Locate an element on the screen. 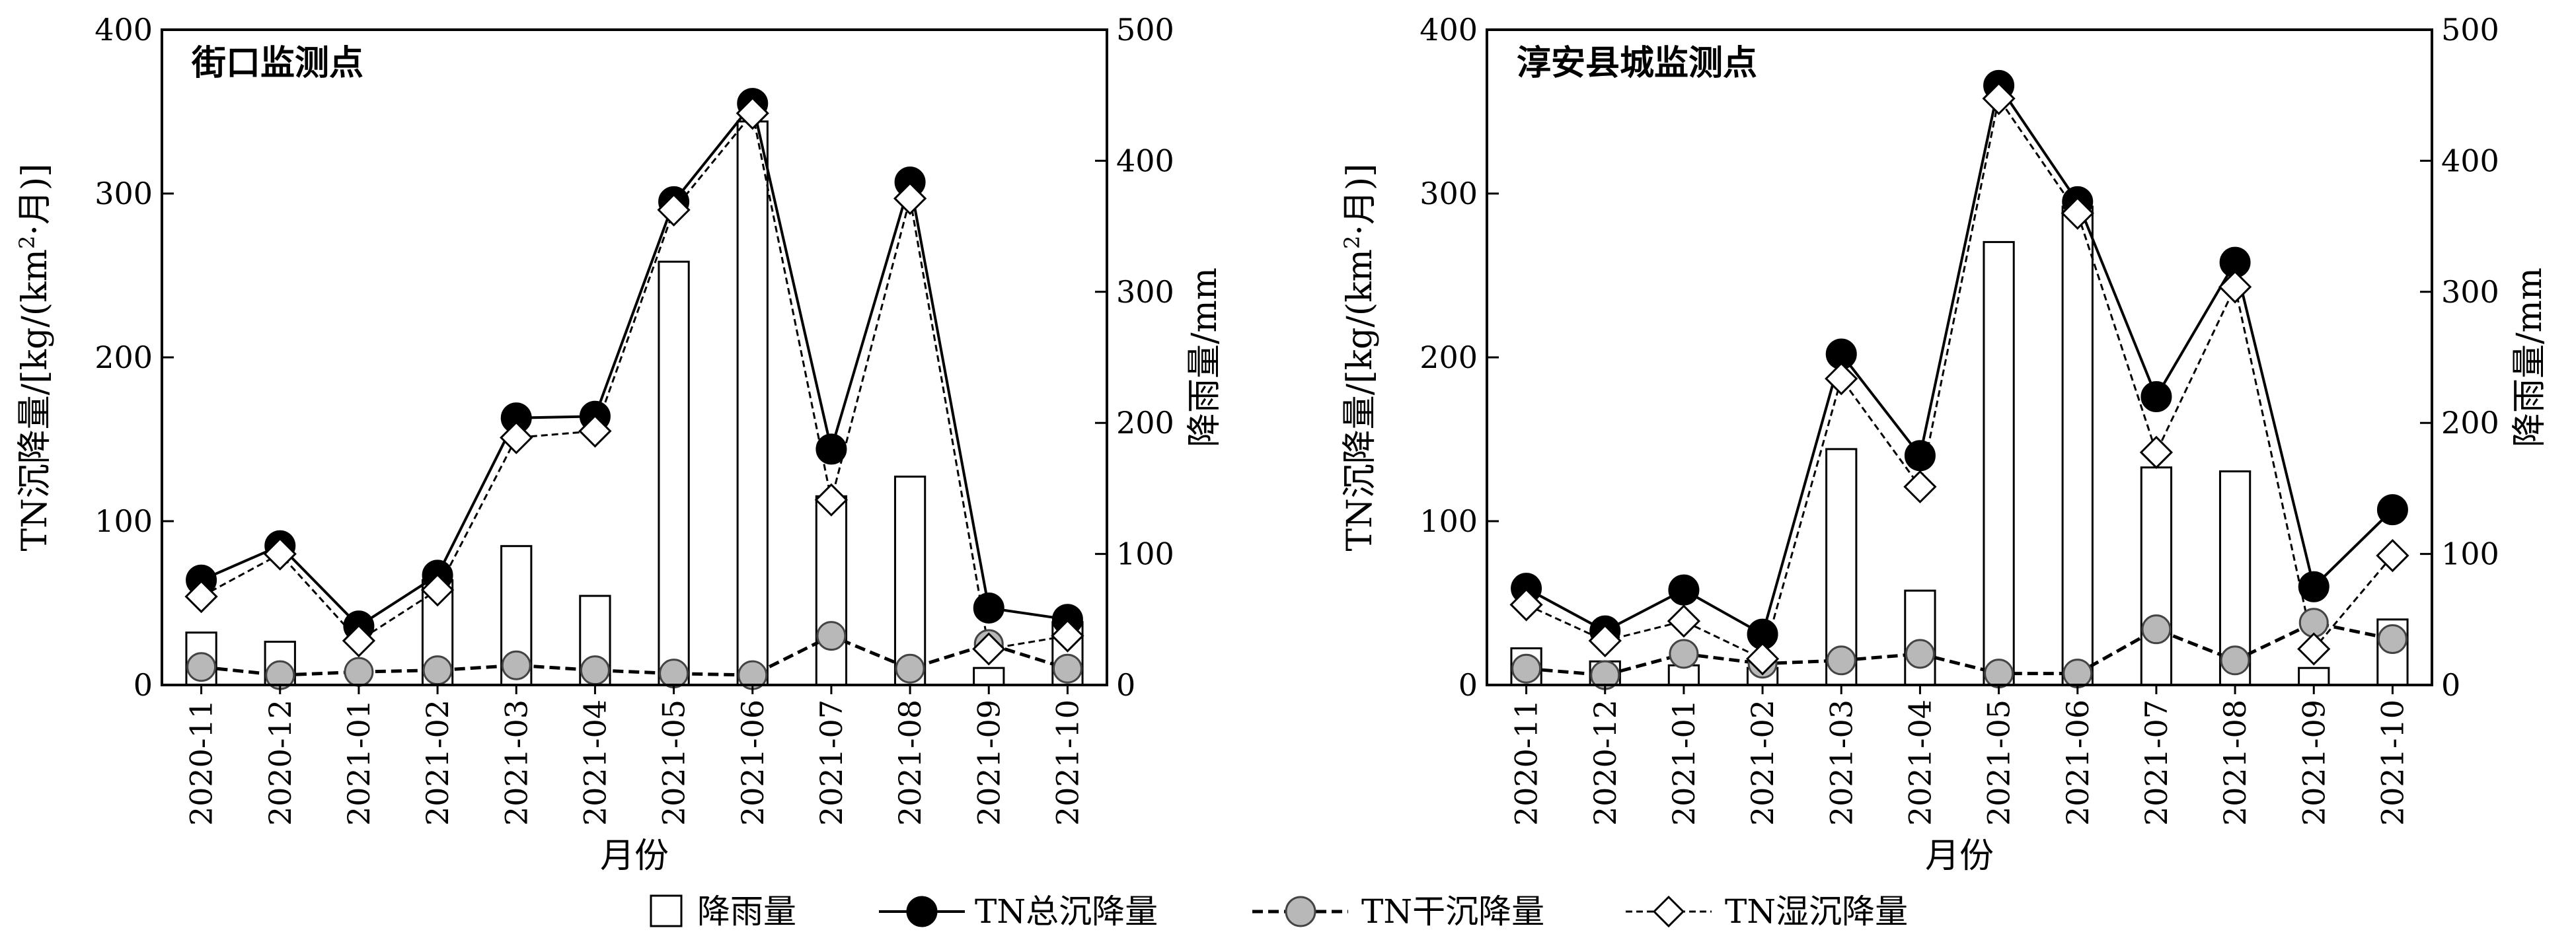 The width and height of the screenshot is (2576, 936). x-tick-label: 2021-10 is located at coordinates (1067, 763).